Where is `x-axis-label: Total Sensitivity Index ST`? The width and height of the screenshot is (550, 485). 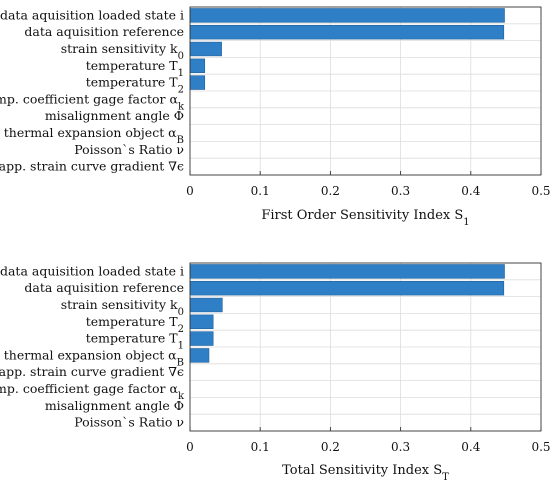
x-axis-label: Total Sensitivity Index ST is located at coordinates (365, 473).